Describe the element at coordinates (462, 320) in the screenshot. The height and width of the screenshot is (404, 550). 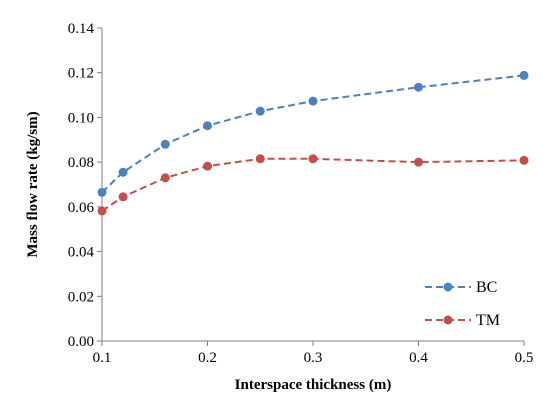
I see `legend-item-tm: TM` at that location.